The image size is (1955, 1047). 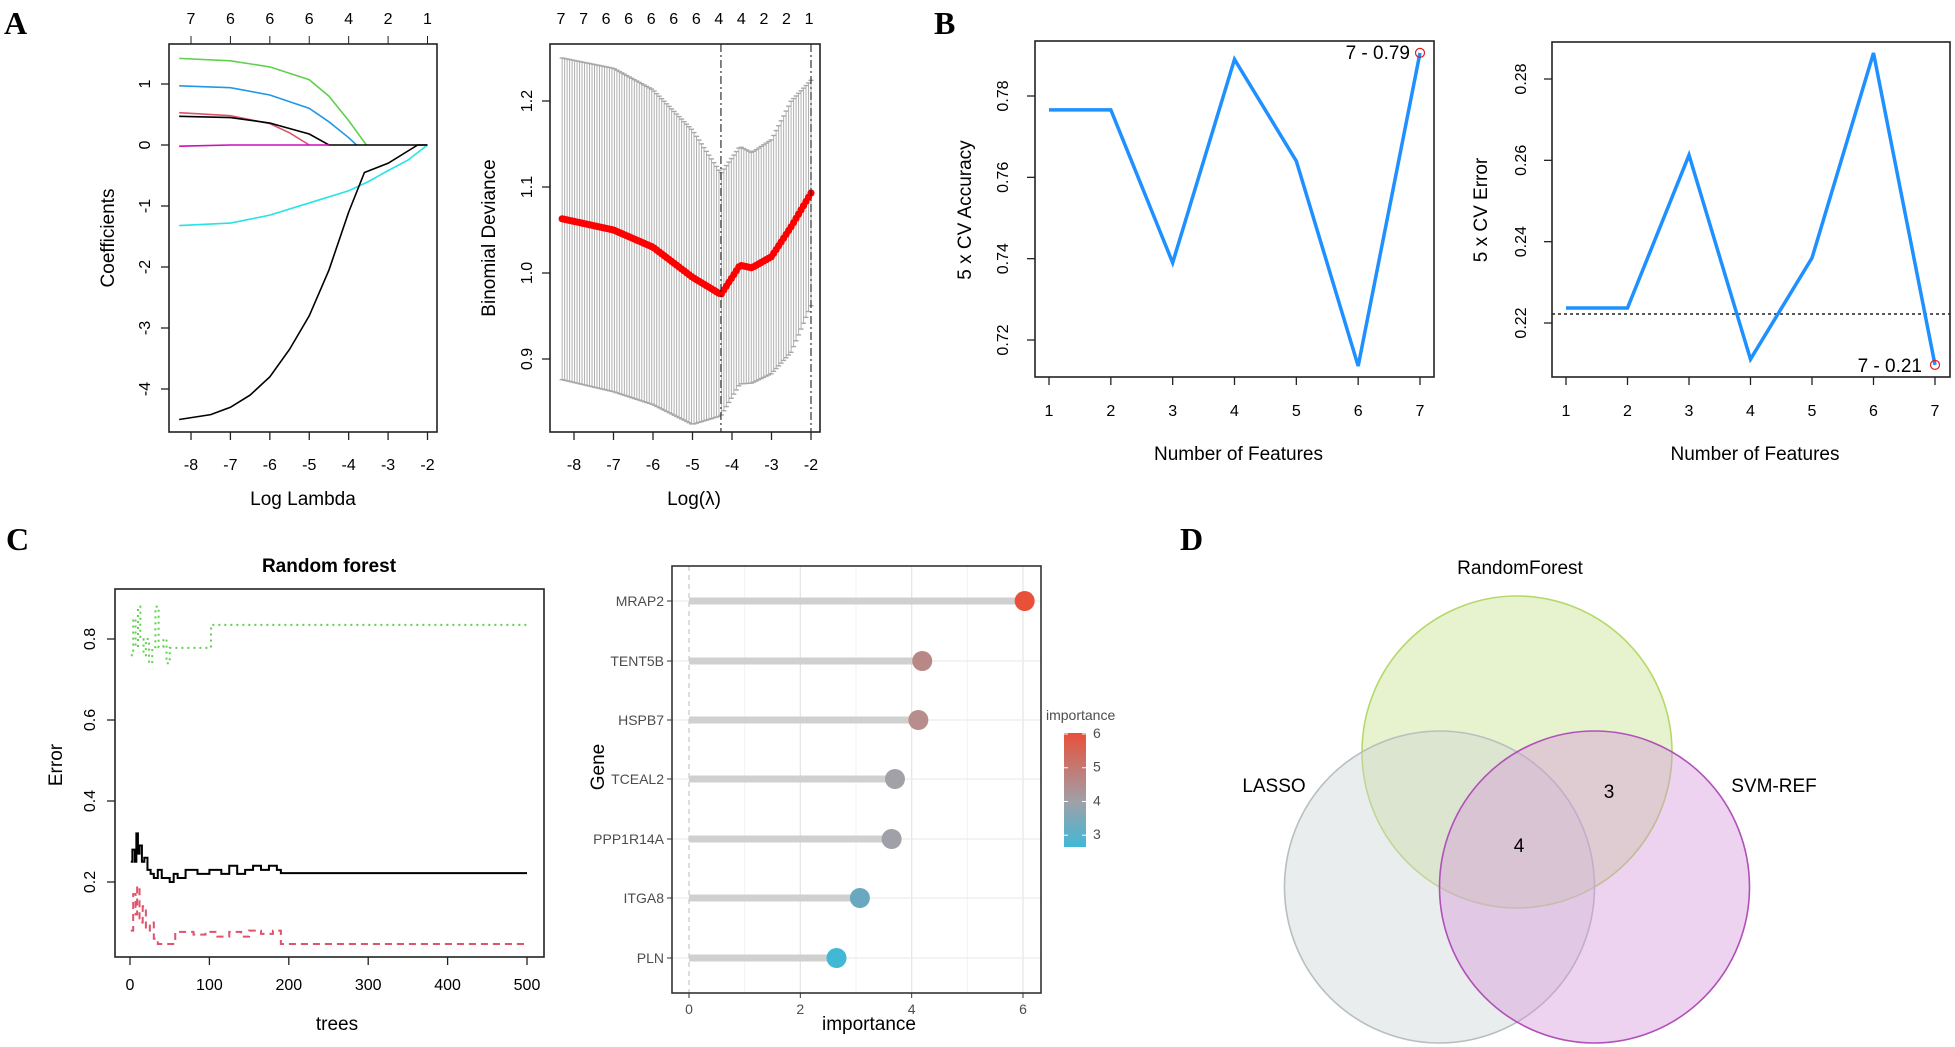 What do you see at coordinates (1003, 95) in the screenshot?
I see `y-tick-label: 0.78` at bounding box center [1003, 95].